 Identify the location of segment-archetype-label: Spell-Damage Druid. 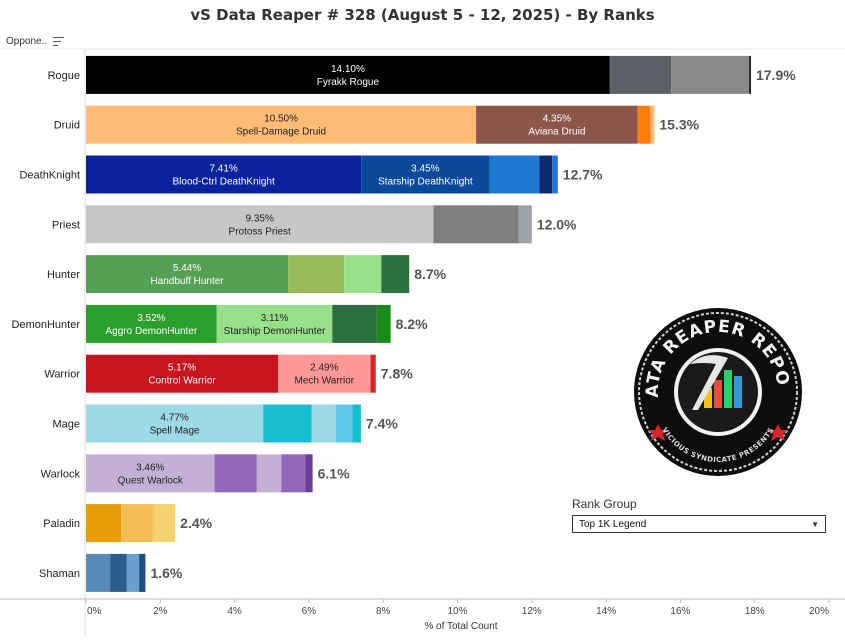
(281, 132).